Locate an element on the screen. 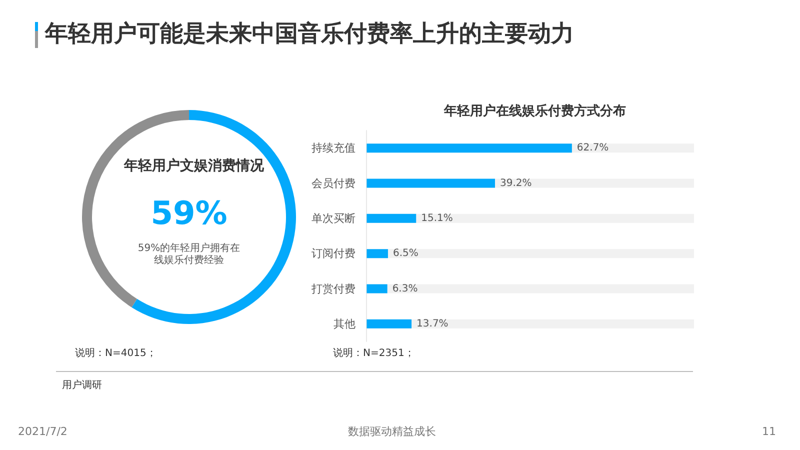  y-tick-label: 打赏付费 is located at coordinates (333, 289).